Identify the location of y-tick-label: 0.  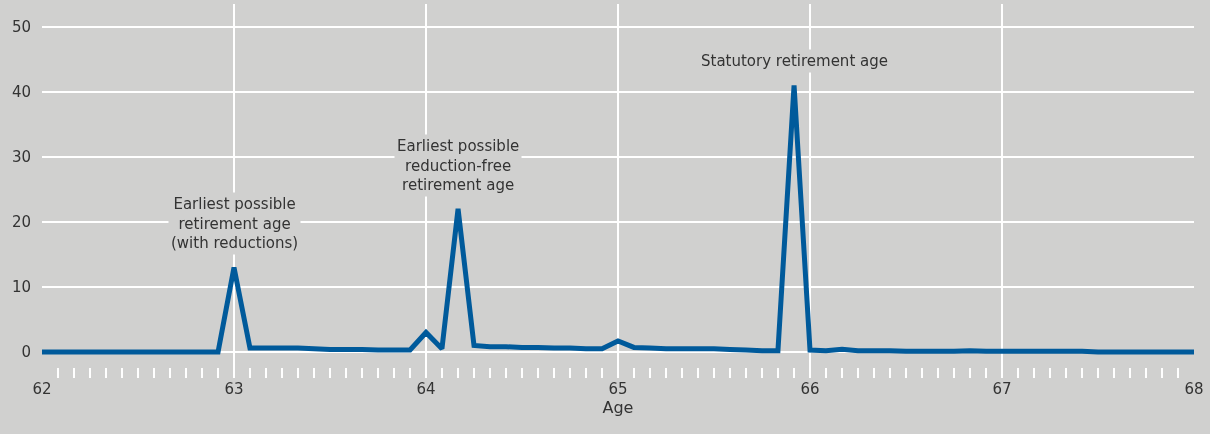
(26, 352).